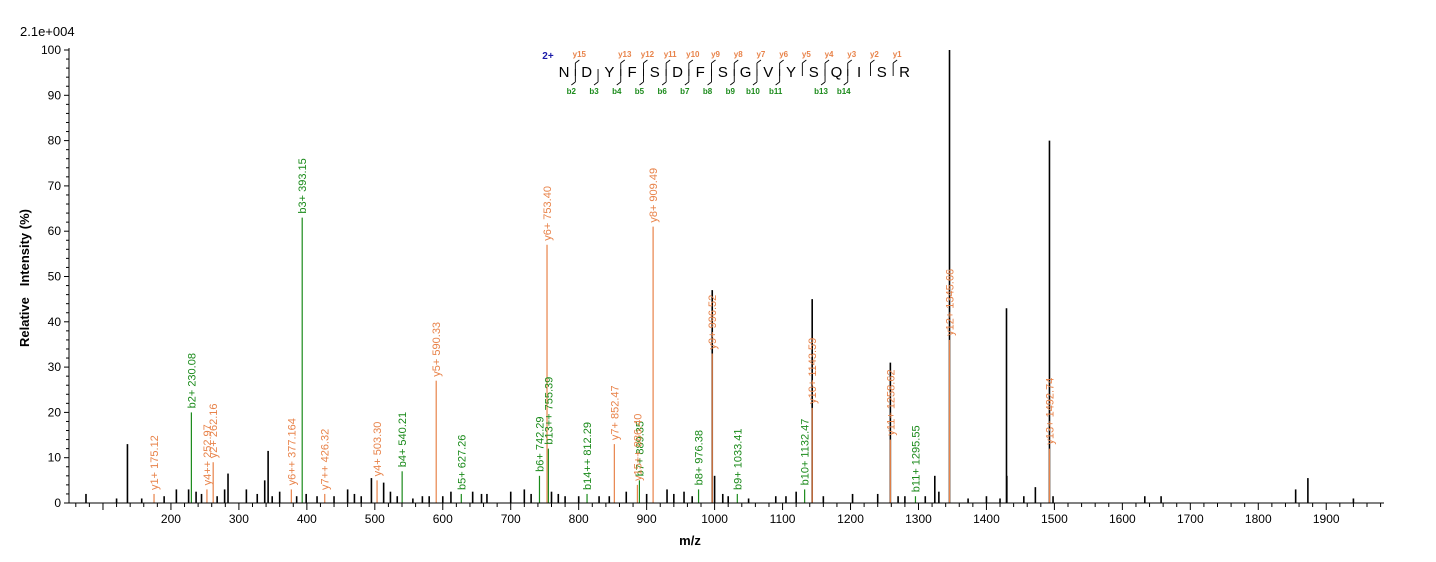 This screenshot has width=1436, height=562. What do you see at coordinates (443, 519) in the screenshot?
I see `x-tick-label: 600` at bounding box center [443, 519].